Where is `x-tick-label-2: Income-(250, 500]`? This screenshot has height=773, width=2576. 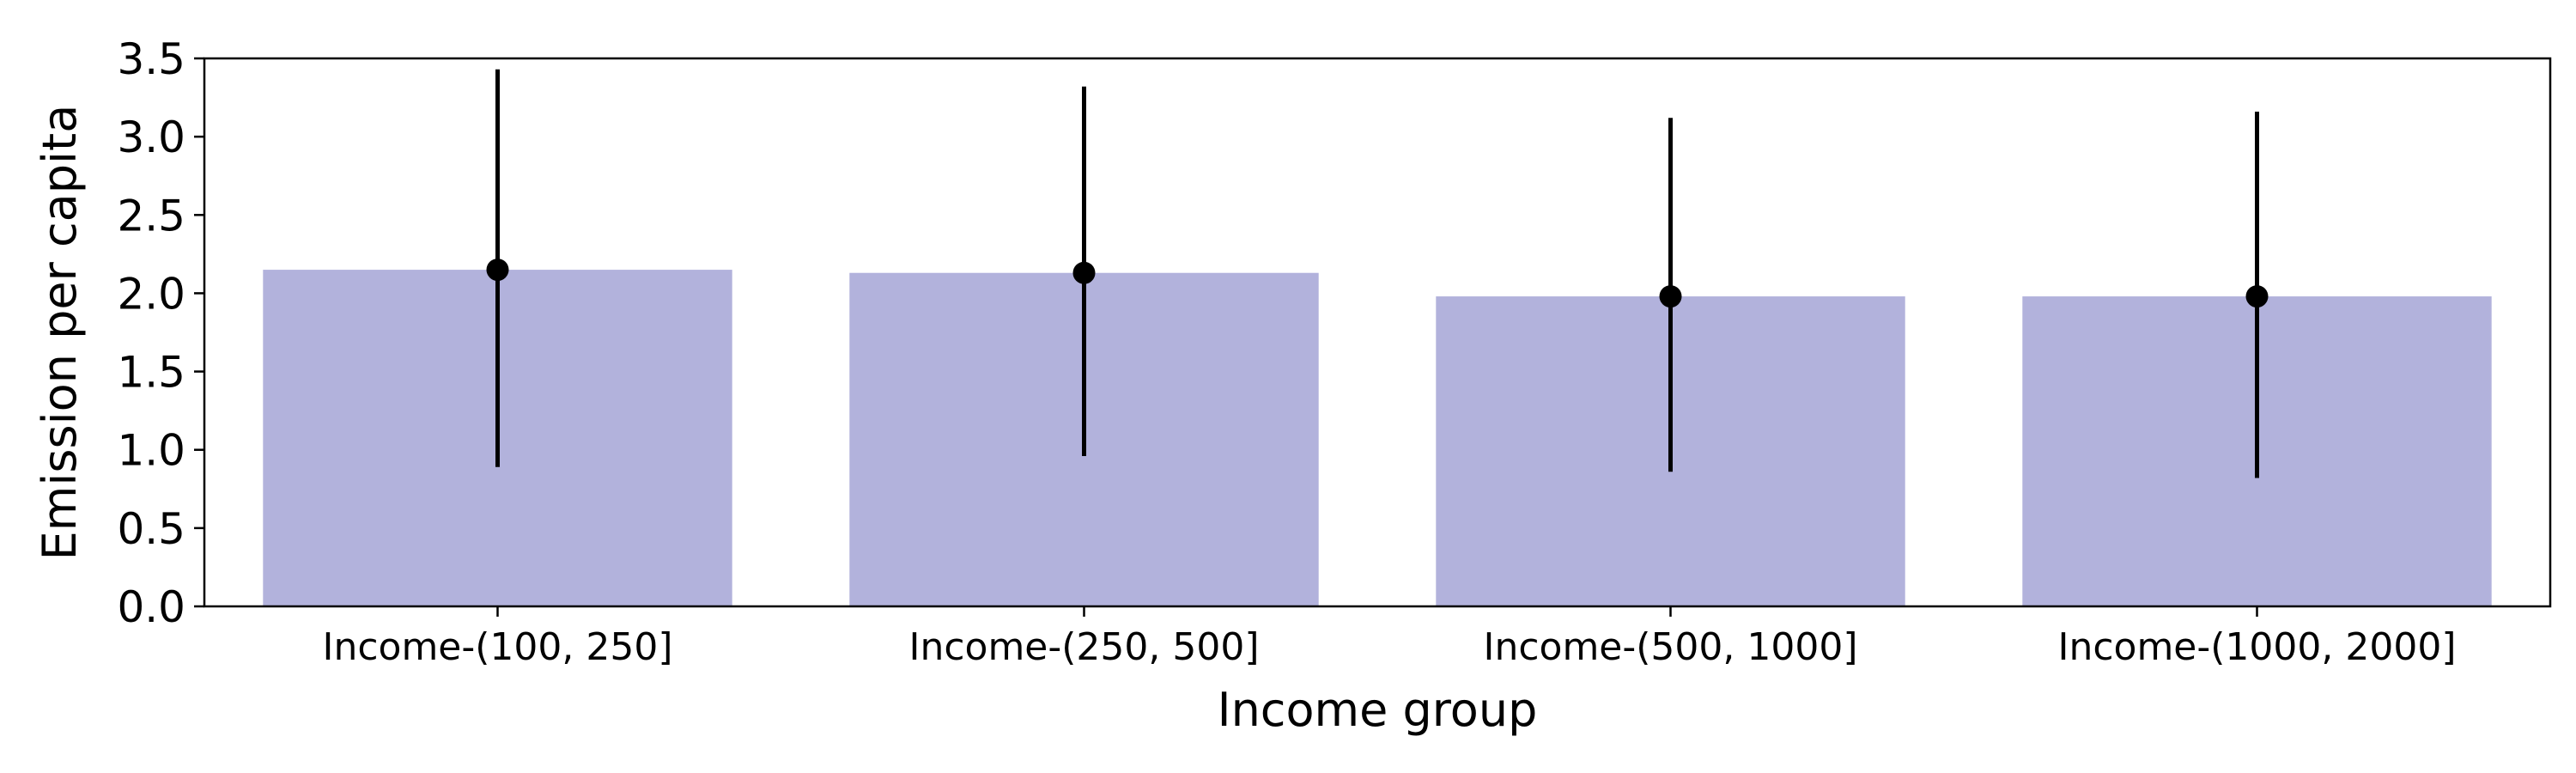
x-tick-label-2: Income-(250, 500] is located at coordinates (1083, 647).